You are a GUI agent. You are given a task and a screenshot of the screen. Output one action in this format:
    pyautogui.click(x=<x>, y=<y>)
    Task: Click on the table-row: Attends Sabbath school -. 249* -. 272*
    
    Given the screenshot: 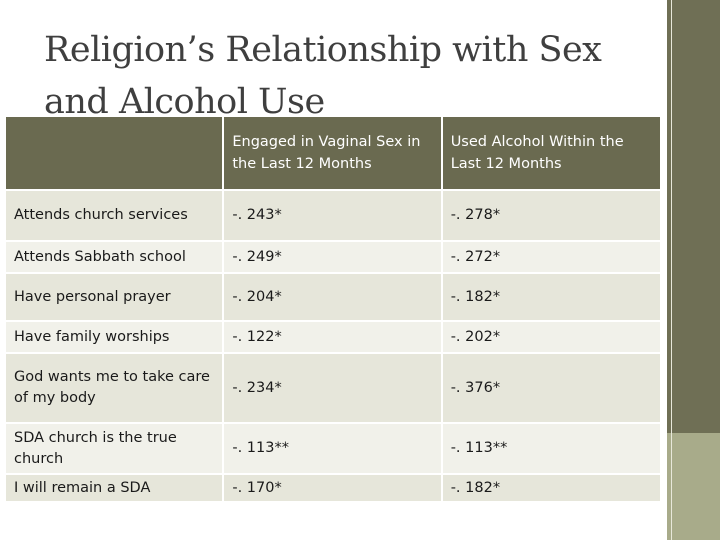 What is the action you would take?
    pyautogui.click(x=333, y=257)
    